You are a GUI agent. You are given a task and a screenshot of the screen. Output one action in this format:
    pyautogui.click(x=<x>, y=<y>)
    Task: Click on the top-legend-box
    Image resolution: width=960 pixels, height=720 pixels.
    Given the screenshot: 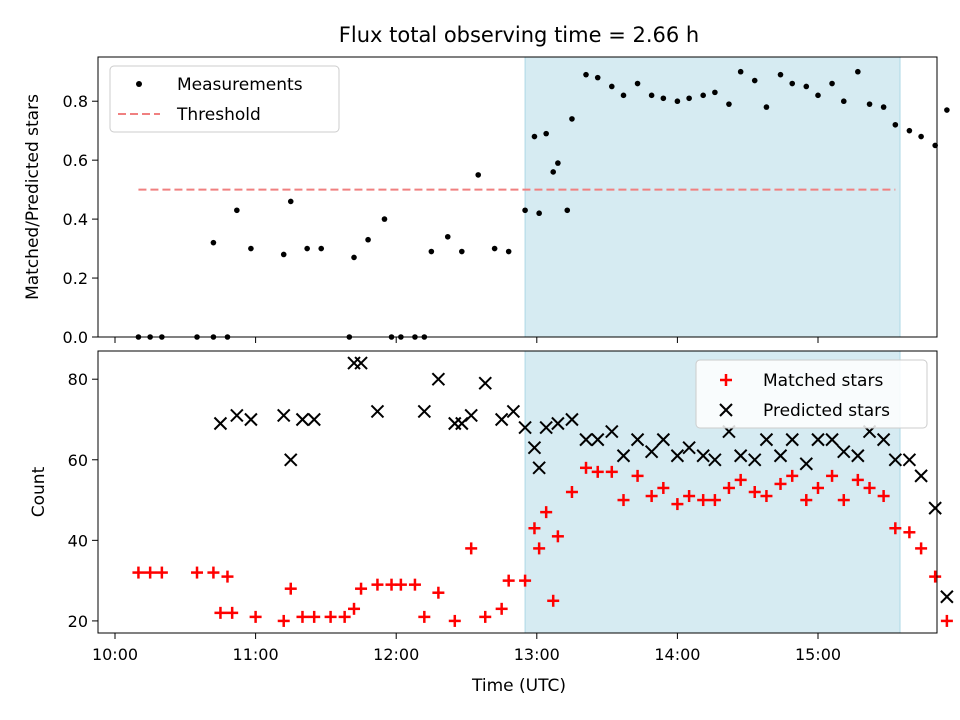 What is the action you would take?
    pyautogui.click(x=224, y=99)
    